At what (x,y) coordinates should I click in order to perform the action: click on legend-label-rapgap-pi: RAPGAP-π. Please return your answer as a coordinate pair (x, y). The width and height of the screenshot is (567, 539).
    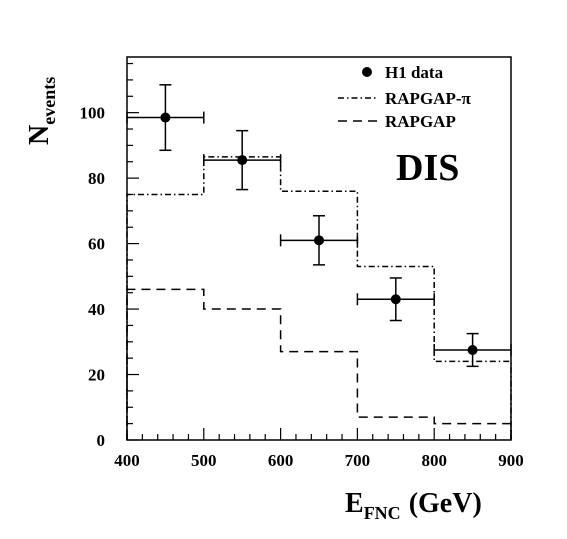
    Looking at the image, I should click on (428, 98).